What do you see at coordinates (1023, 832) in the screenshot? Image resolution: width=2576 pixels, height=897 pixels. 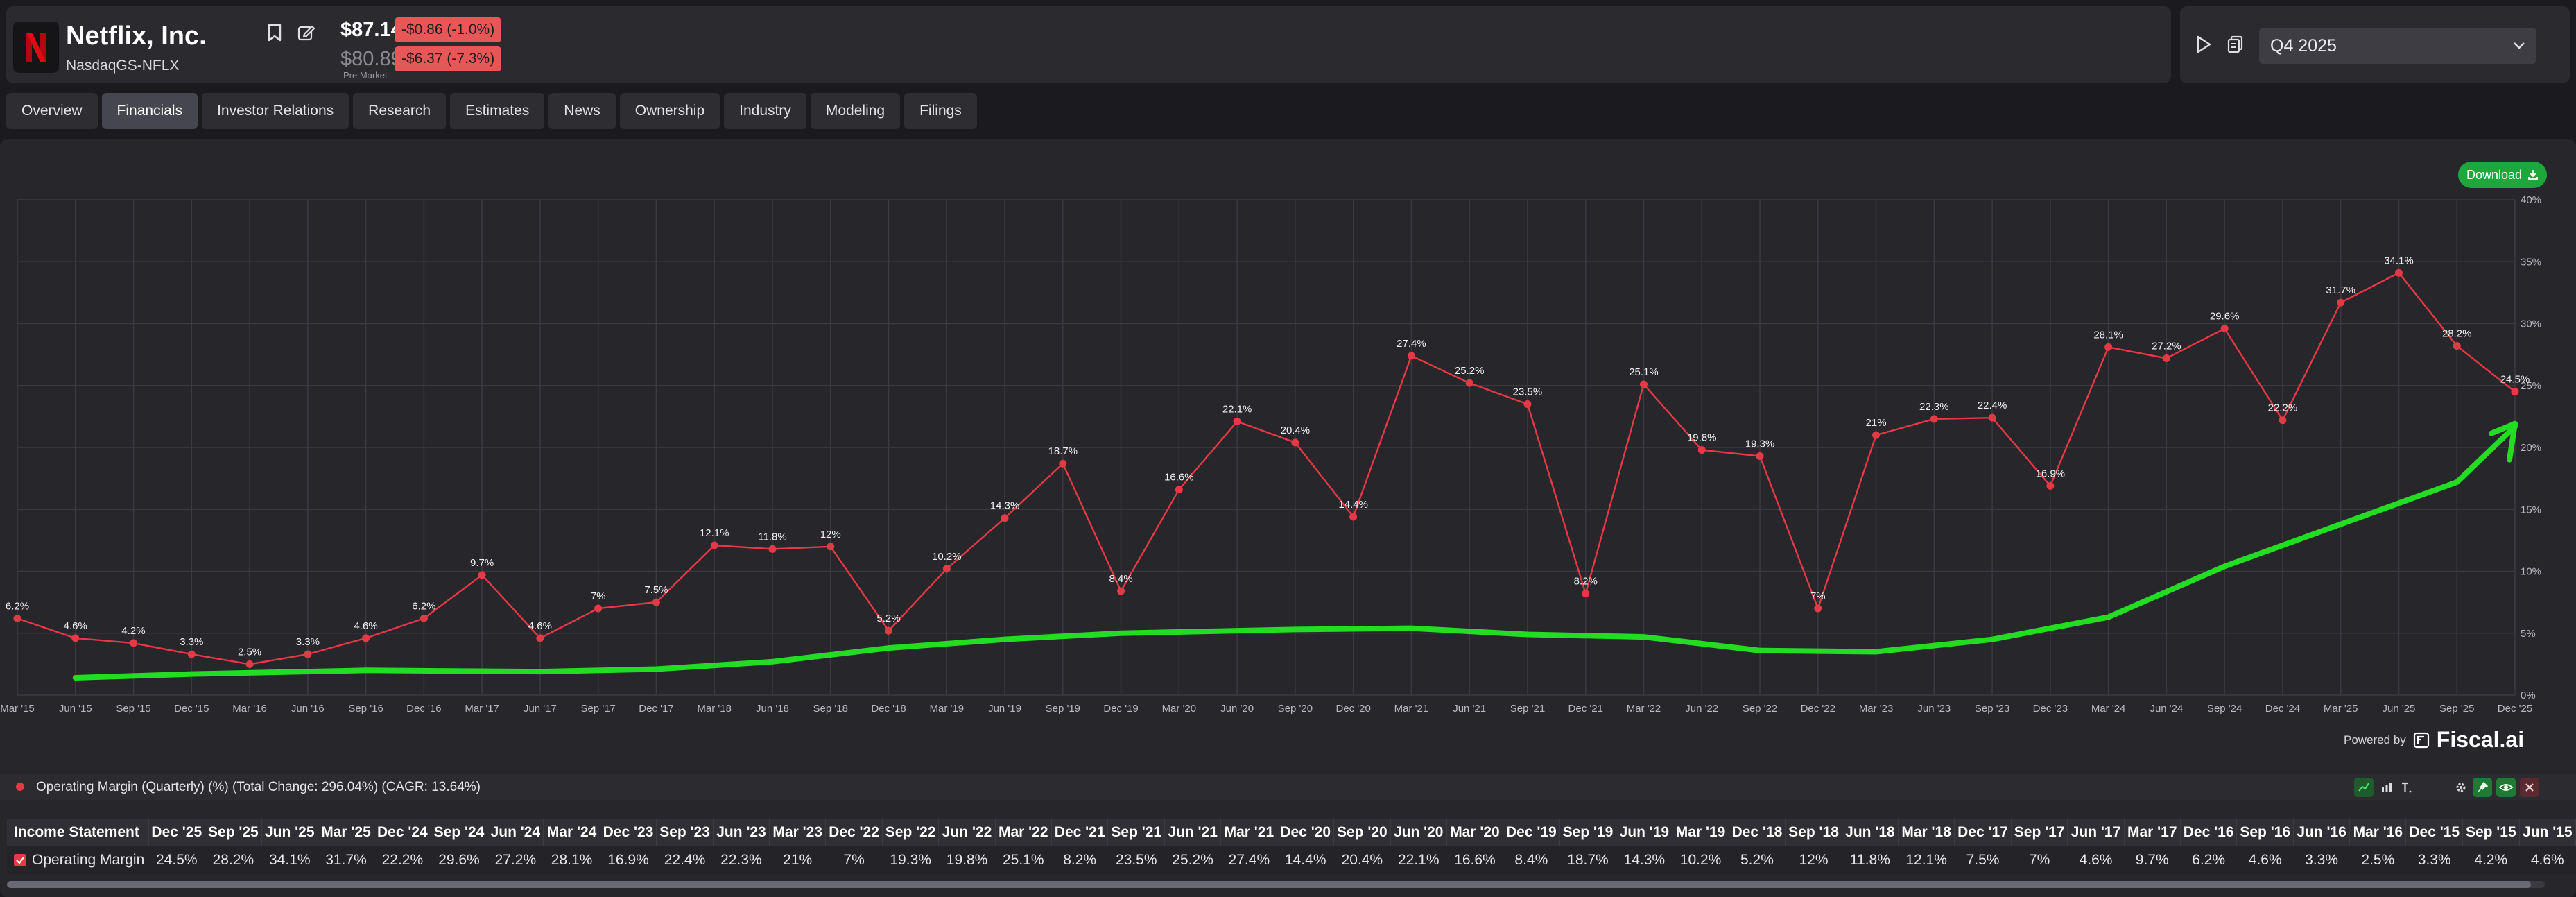 I see `column-header: Mar '22` at bounding box center [1023, 832].